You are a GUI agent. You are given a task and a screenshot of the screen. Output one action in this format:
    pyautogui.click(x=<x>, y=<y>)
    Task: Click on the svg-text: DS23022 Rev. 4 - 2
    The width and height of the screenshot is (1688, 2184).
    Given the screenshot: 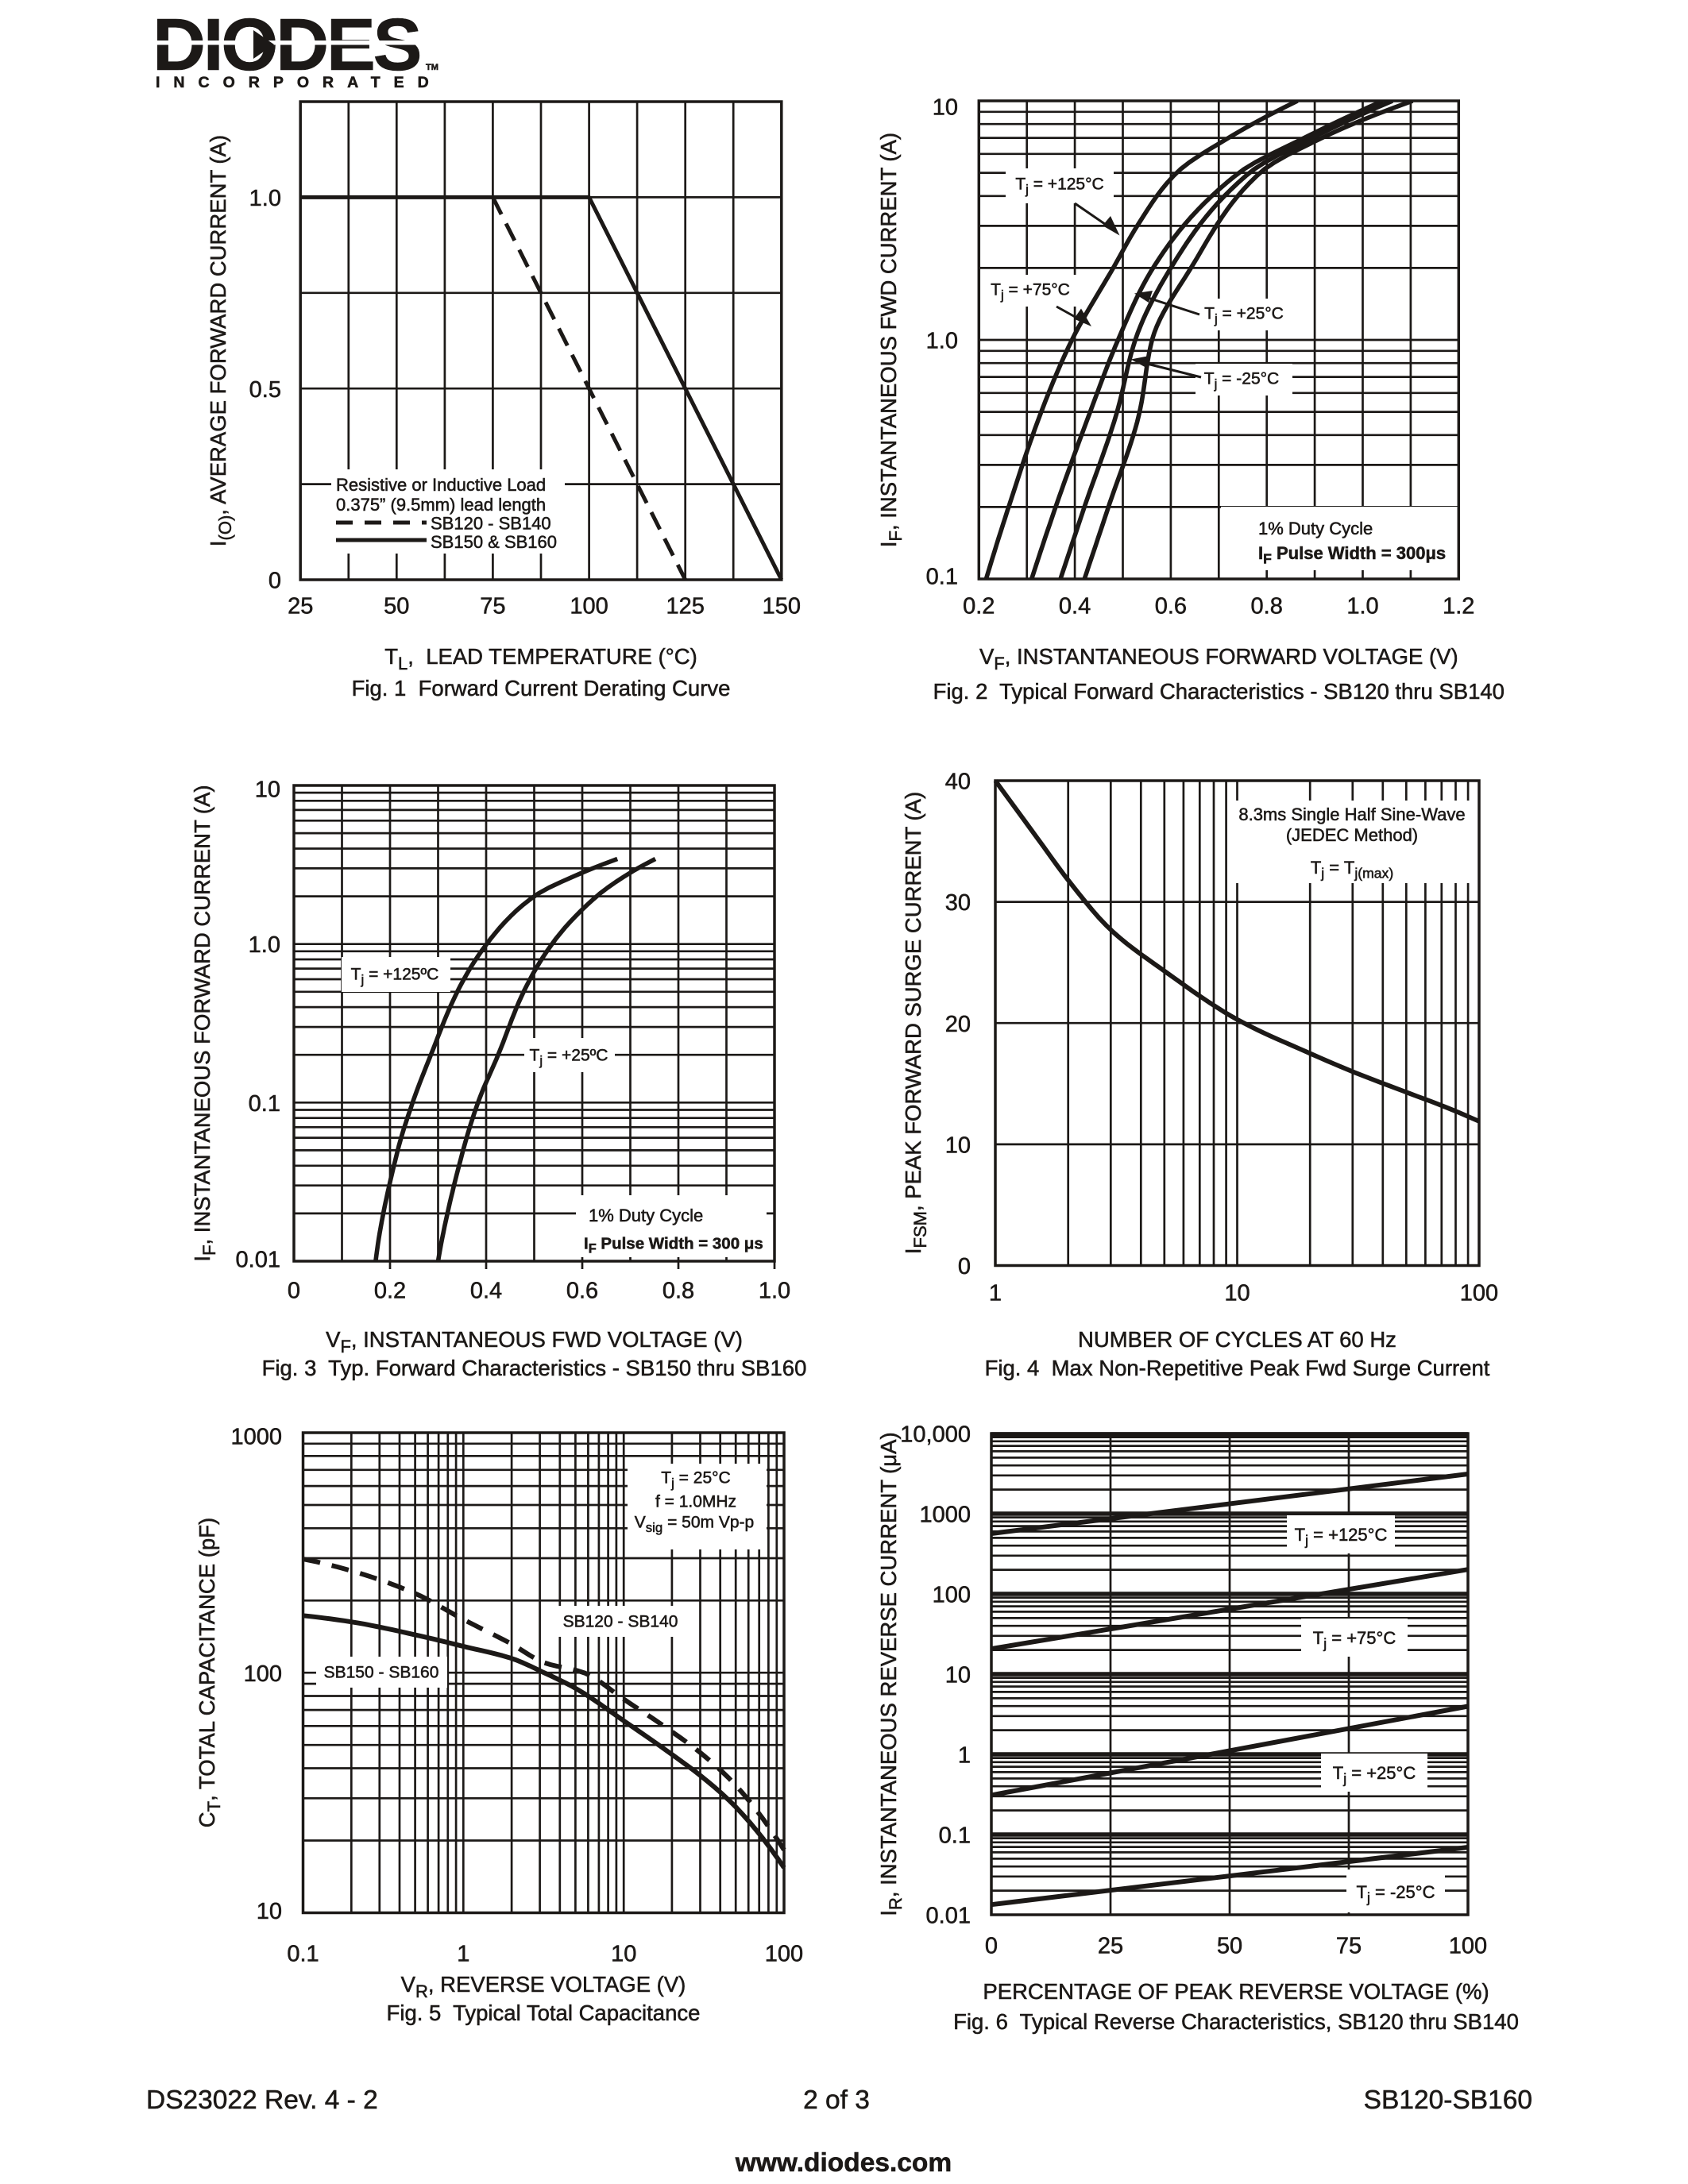 What is the action you would take?
    pyautogui.click(x=262, y=2100)
    